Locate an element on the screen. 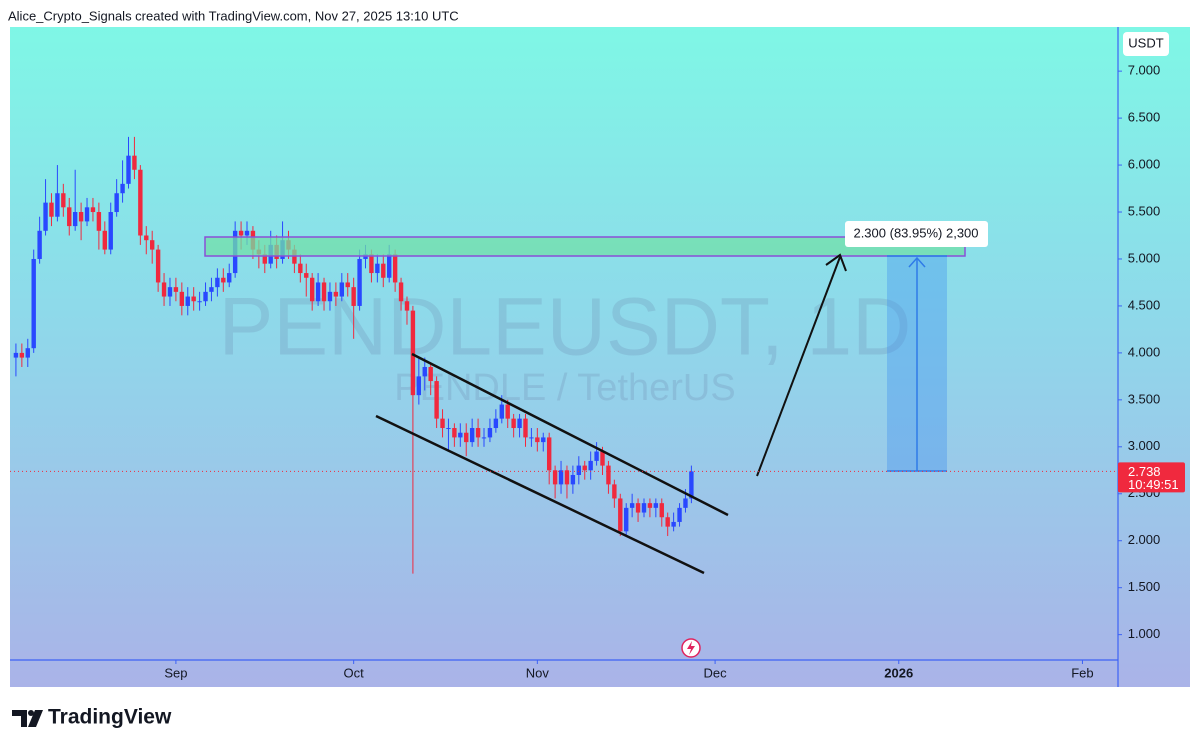 The width and height of the screenshot is (1200, 752). brand: TradingView is located at coordinates (110, 717).